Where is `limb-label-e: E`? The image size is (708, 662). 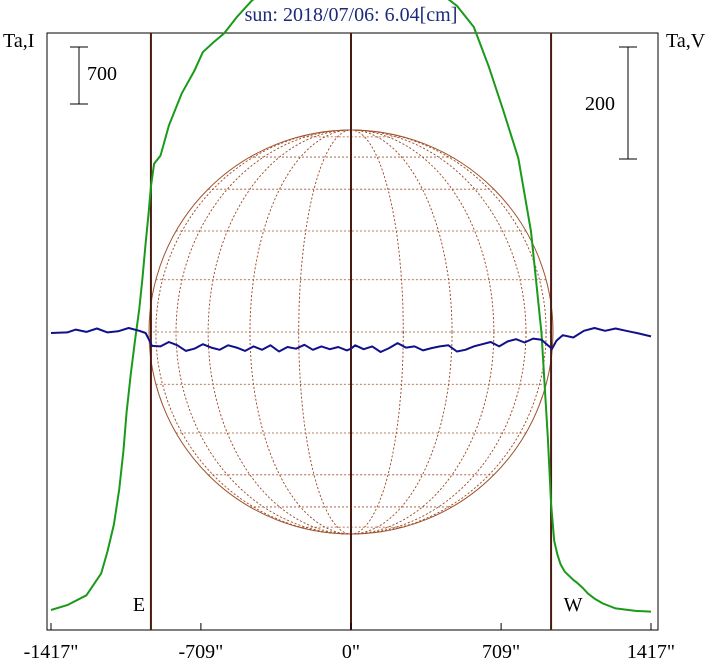
limb-label-e: E is located at coordinates (139, 605).